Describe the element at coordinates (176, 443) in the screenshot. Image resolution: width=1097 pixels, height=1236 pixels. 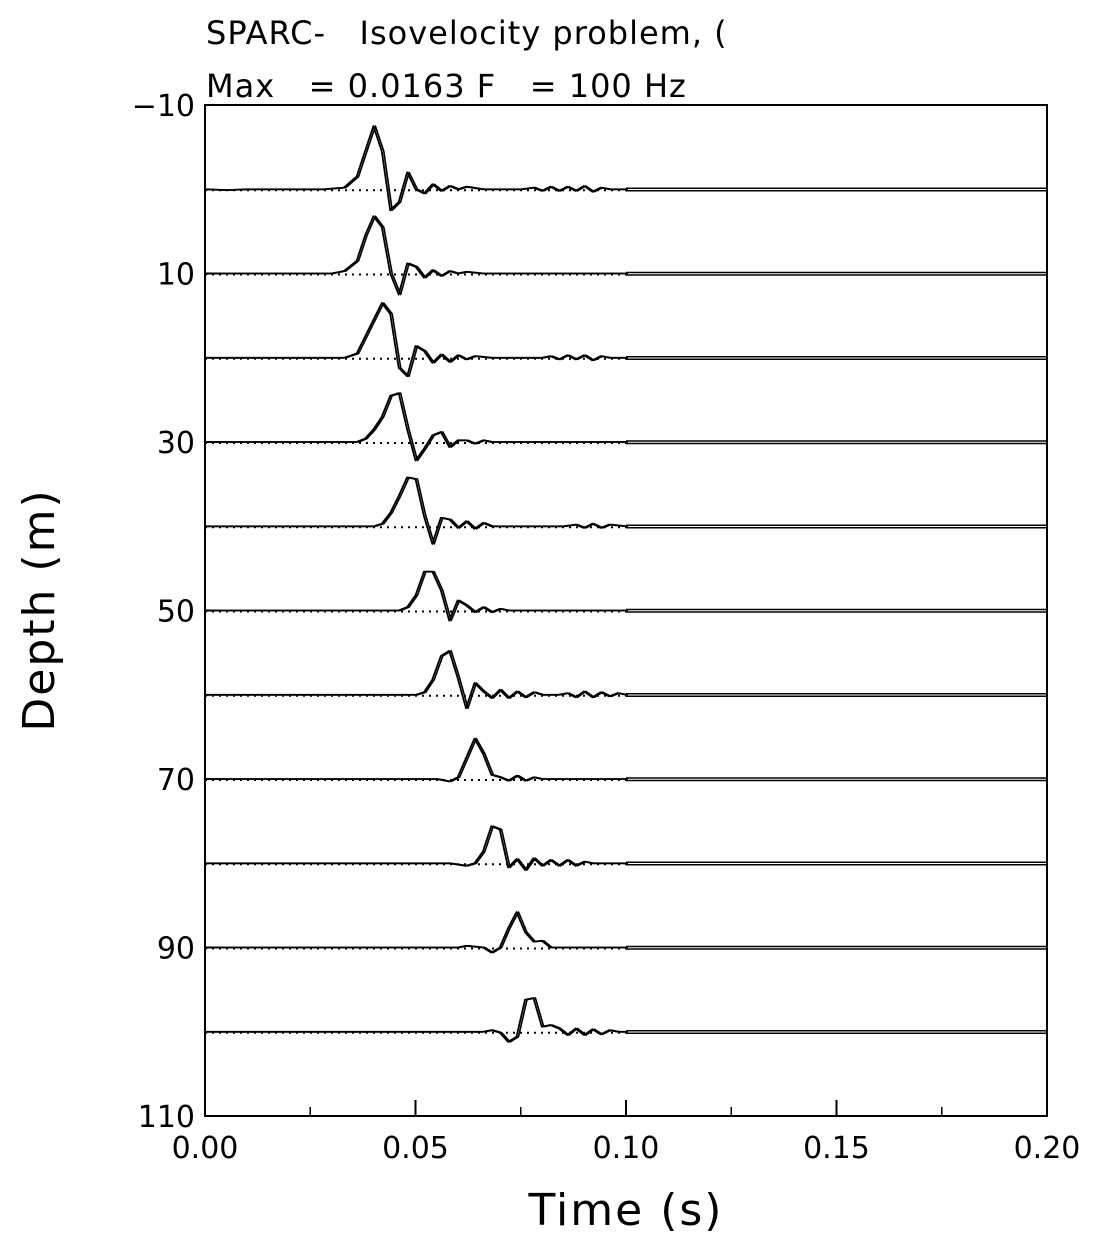
I see `y-tick-label: 30` at that location.